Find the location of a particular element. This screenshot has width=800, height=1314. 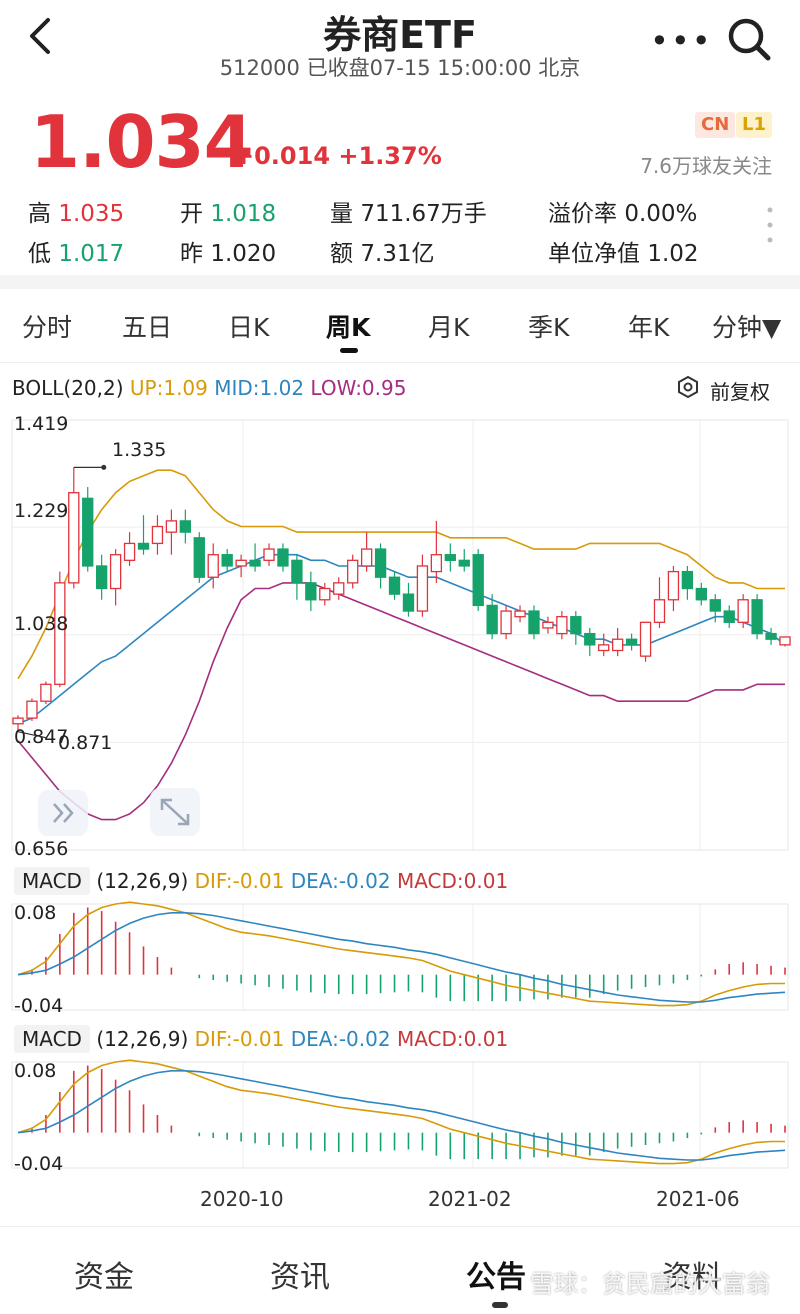

nav-news: 资讯 is located at coordinates (300, 1277).